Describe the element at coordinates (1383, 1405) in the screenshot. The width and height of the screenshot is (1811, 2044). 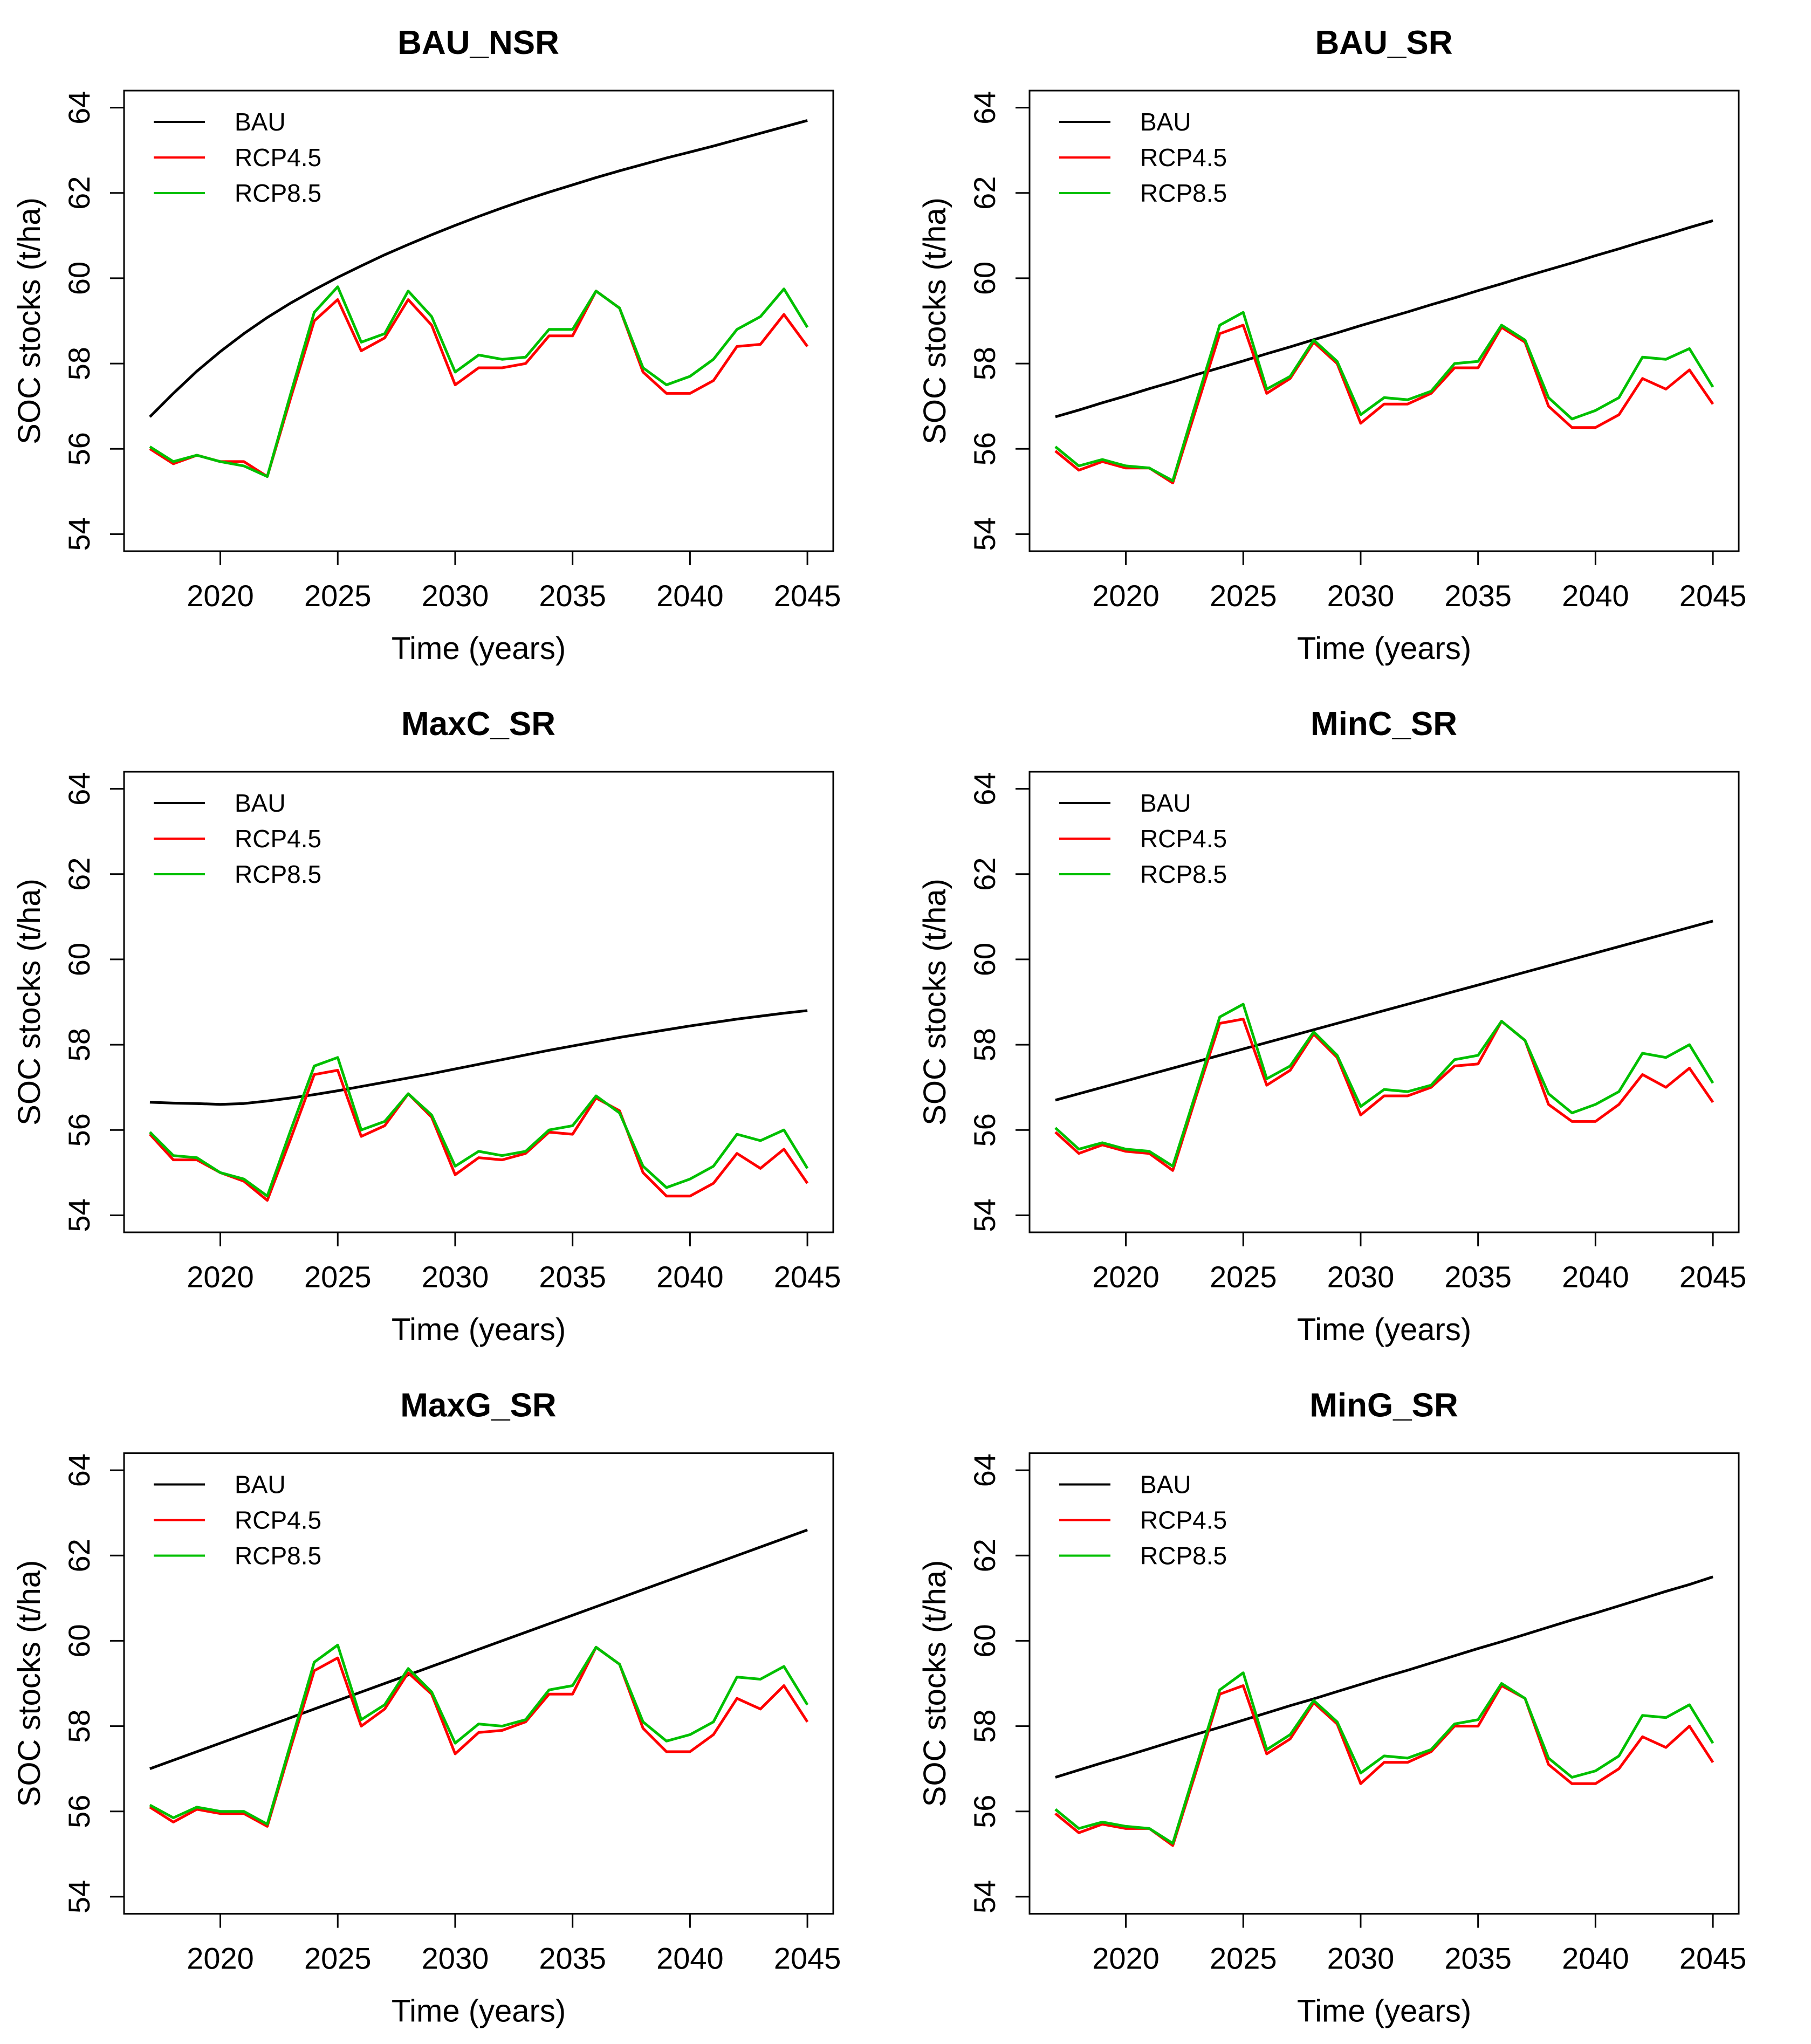
I see `chart-title: MinG_SR` at that location.